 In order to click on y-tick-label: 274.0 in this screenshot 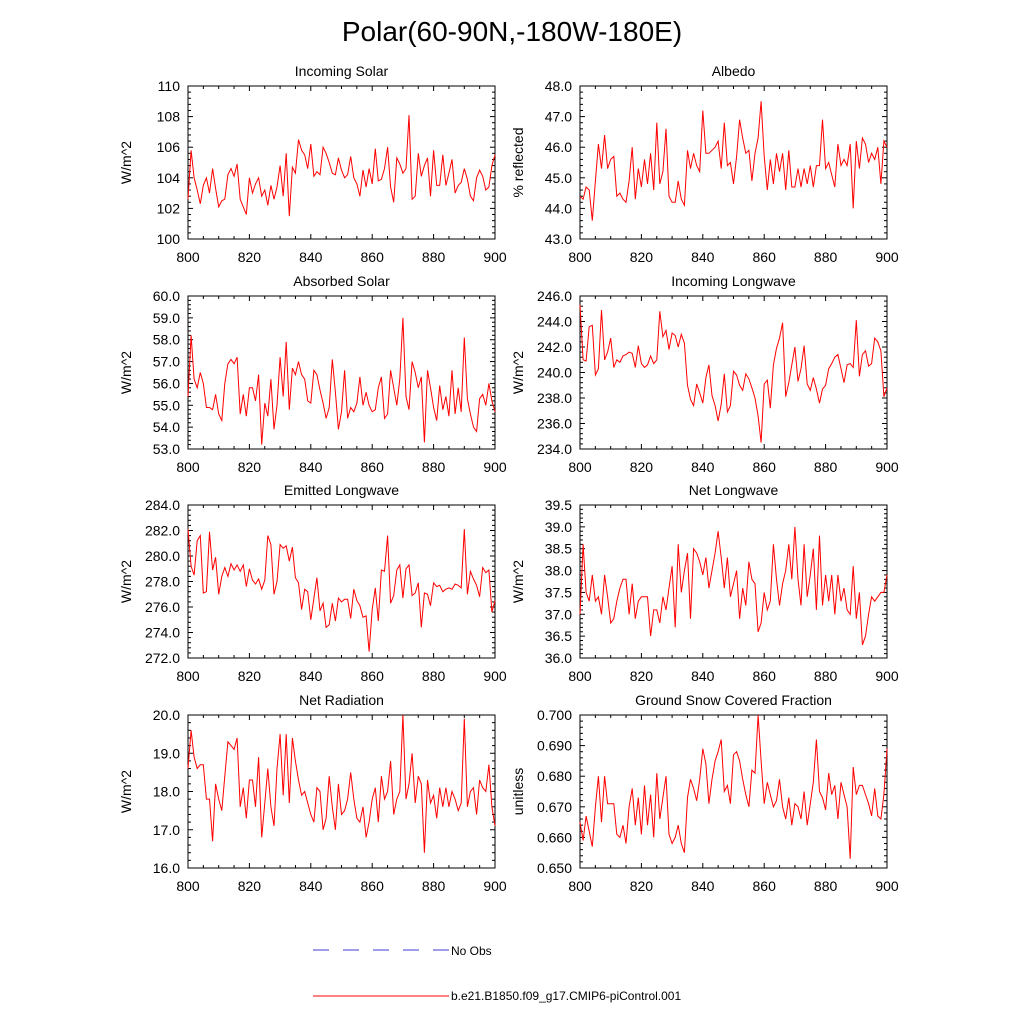, I will do `click(162, 633)`.